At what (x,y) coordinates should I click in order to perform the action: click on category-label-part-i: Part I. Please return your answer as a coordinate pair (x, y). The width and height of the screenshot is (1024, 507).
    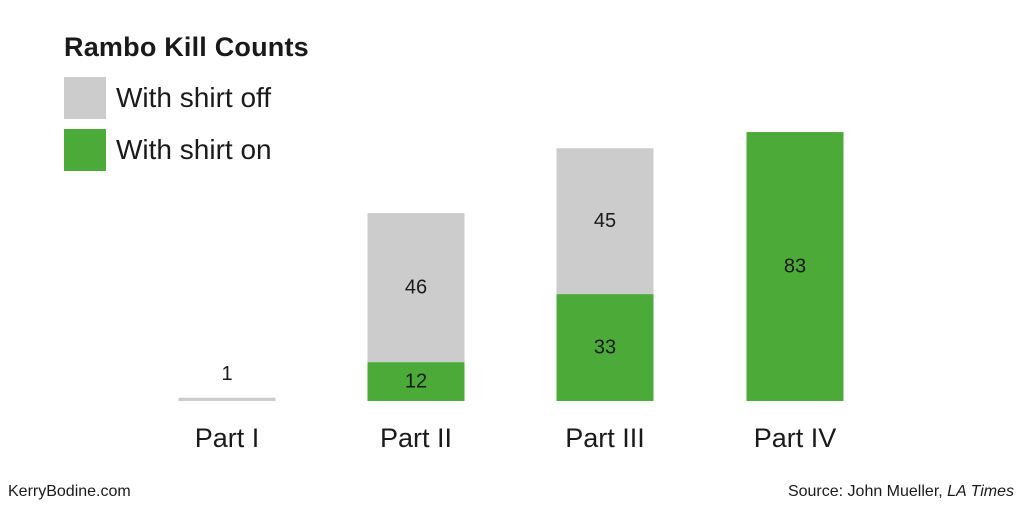
    Looking at the image, I should click on (227, 438).